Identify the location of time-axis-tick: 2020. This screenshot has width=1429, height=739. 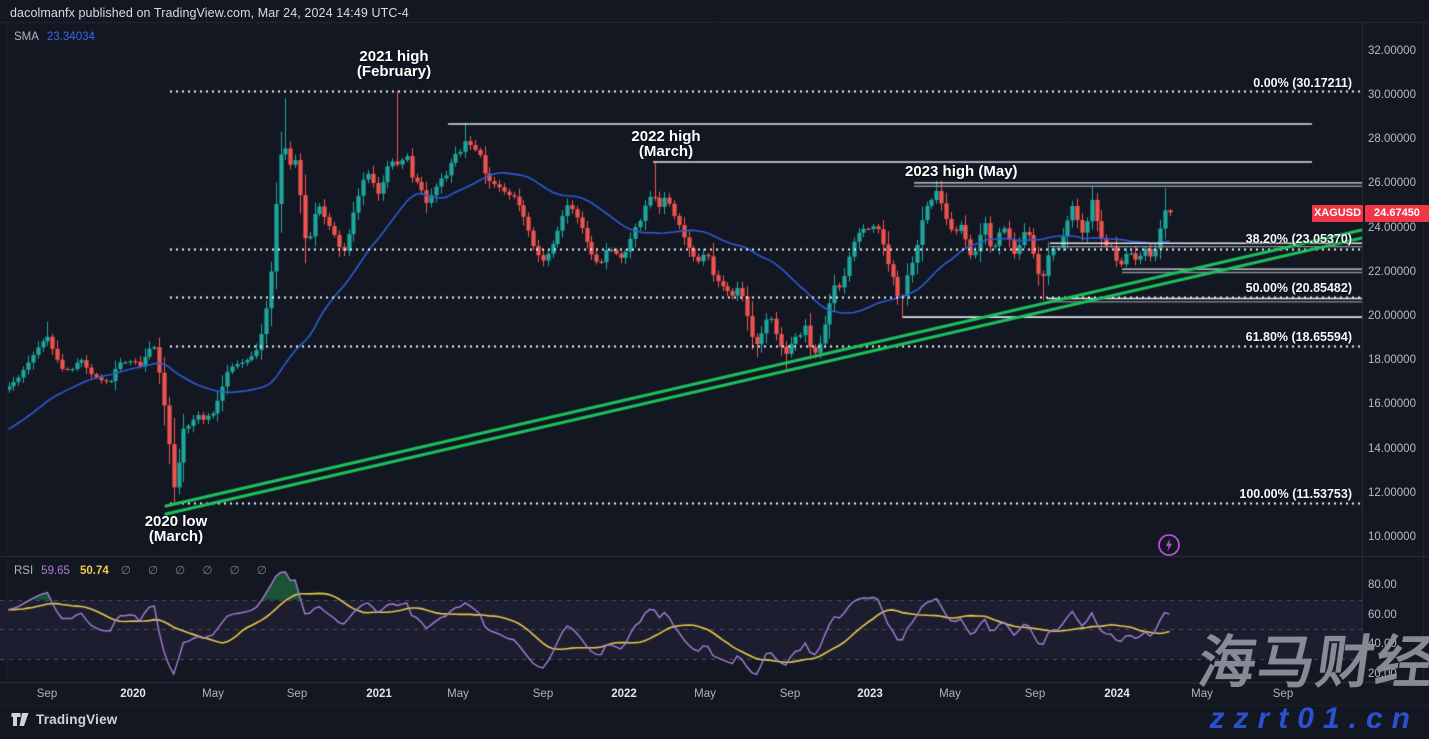
(133, 694).